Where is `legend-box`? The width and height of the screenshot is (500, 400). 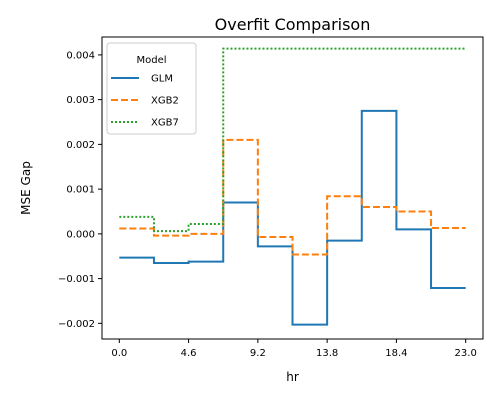
legend-box is located at coordinates (151, 88).